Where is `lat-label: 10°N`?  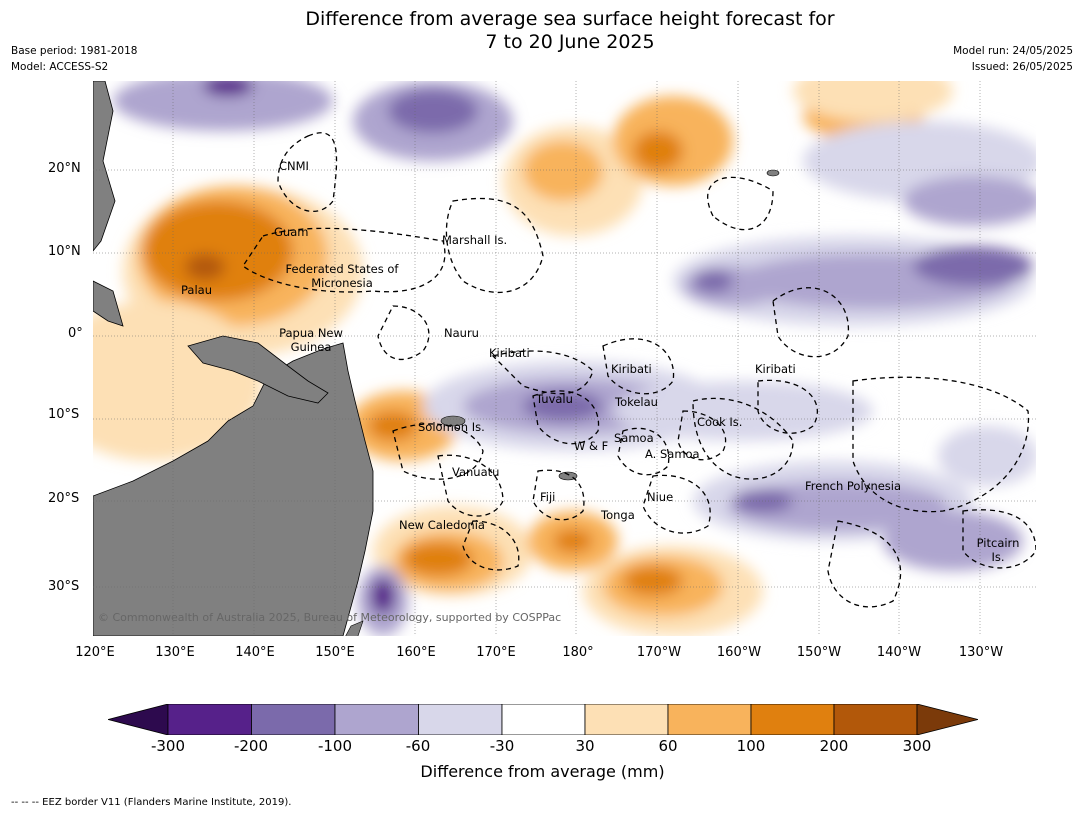
lat-label: 10°N is located at coordinates (64, 251).